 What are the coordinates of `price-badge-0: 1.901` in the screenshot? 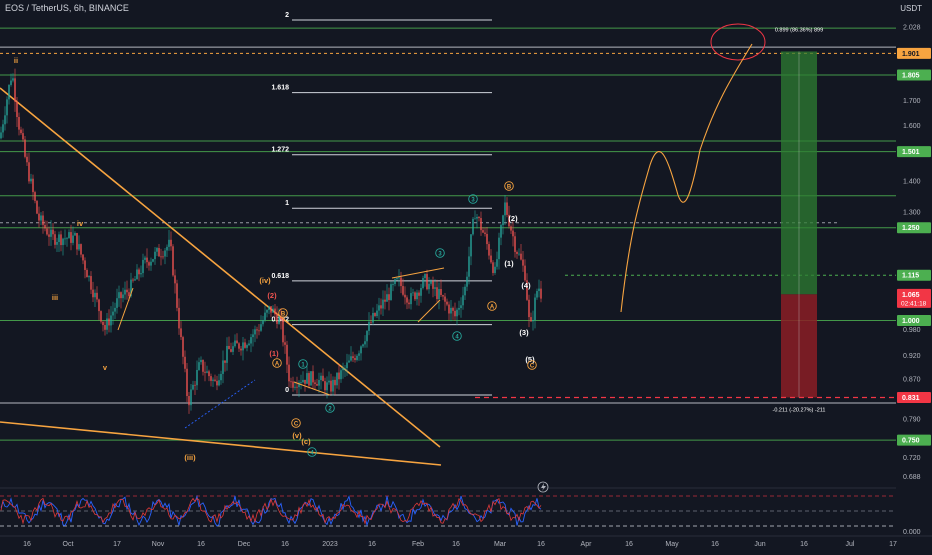 It's located at (914, 53).